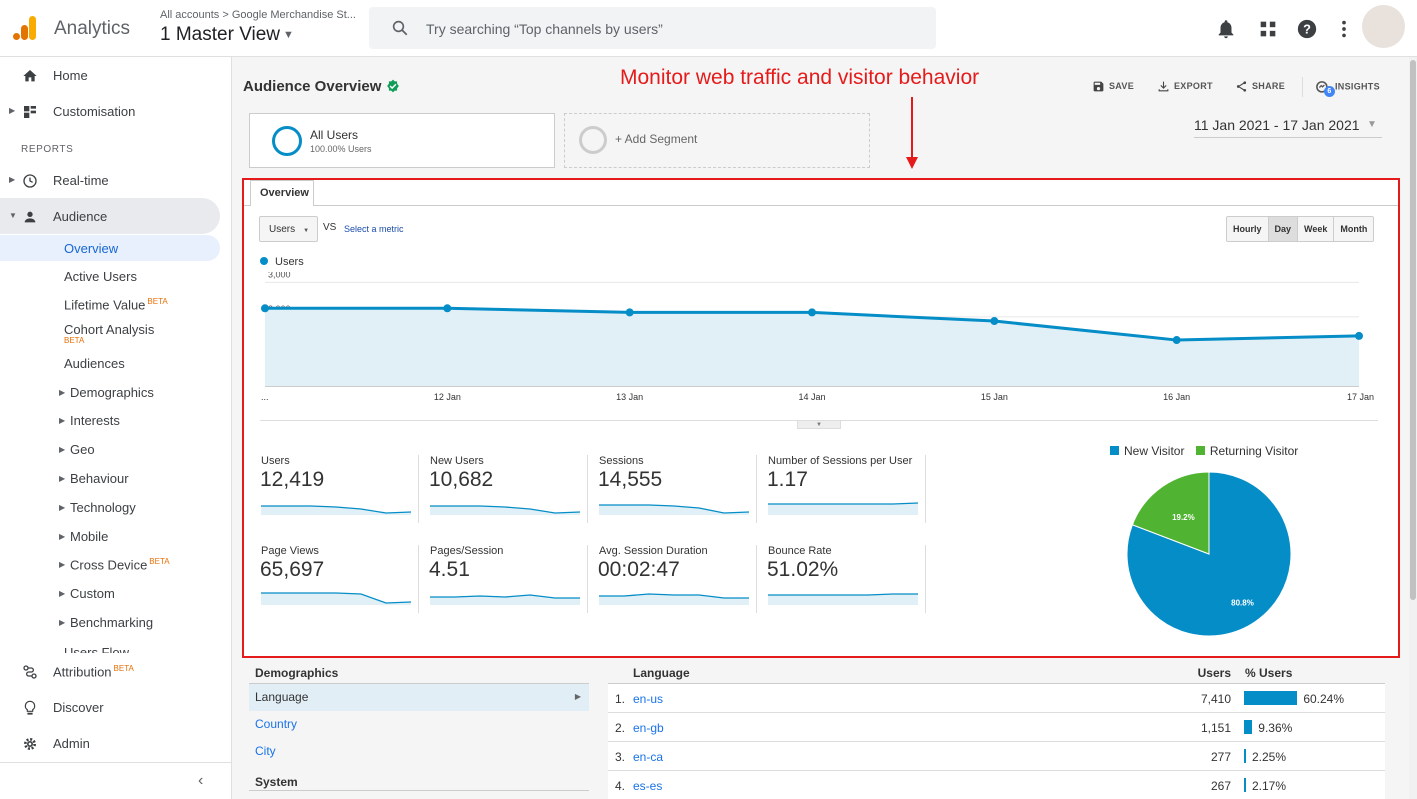  What do you see at coordinates (419, 751) in the screenshot?
I see `demographics-item-city: City` at bounding box center [419, 751].